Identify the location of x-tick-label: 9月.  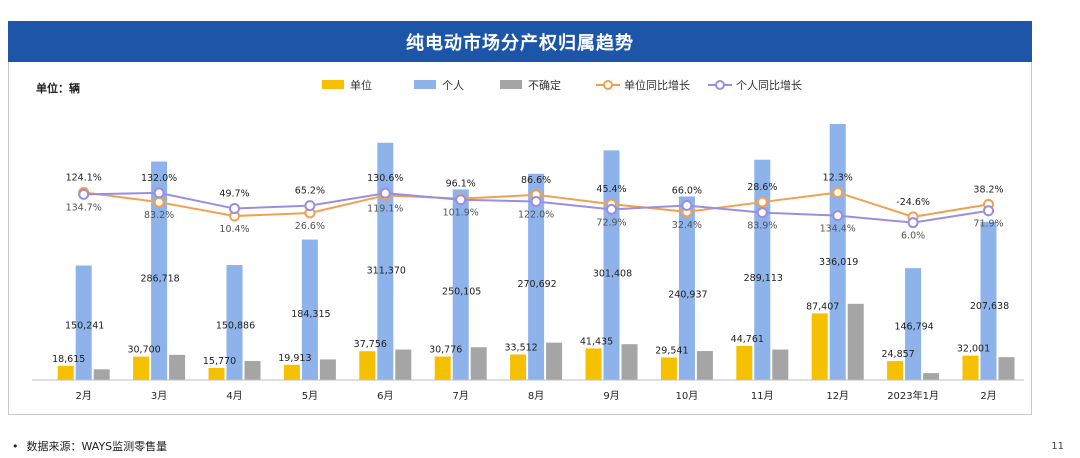
(611, 396).